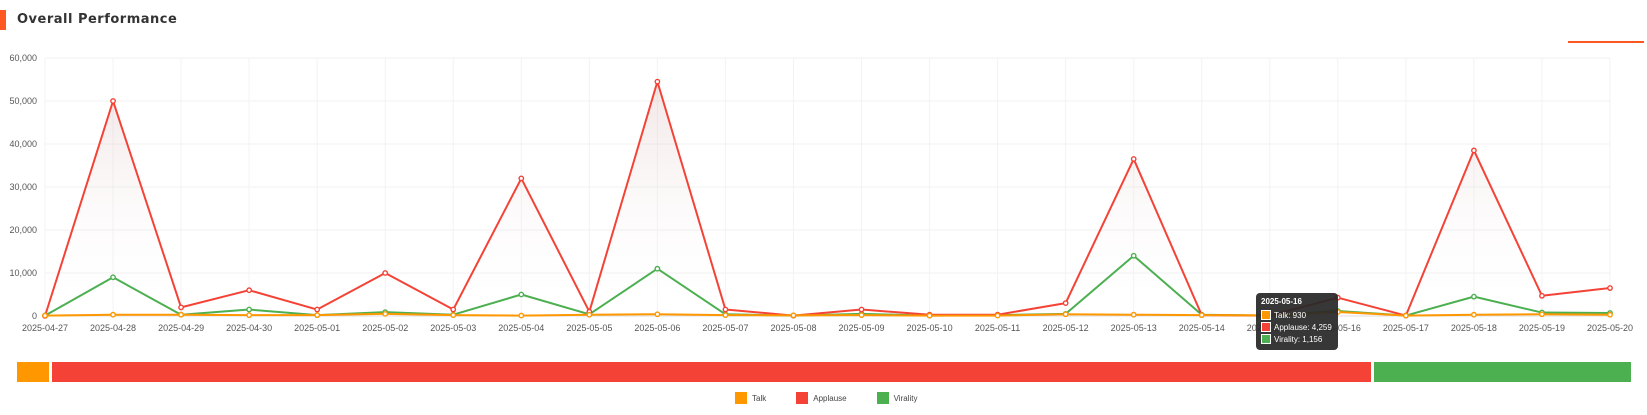  What do you see at coordinates (1134, 328) in the screenshot?
I see `x-tick-label: 2025-05-13` at bounding box center [1134, 328].